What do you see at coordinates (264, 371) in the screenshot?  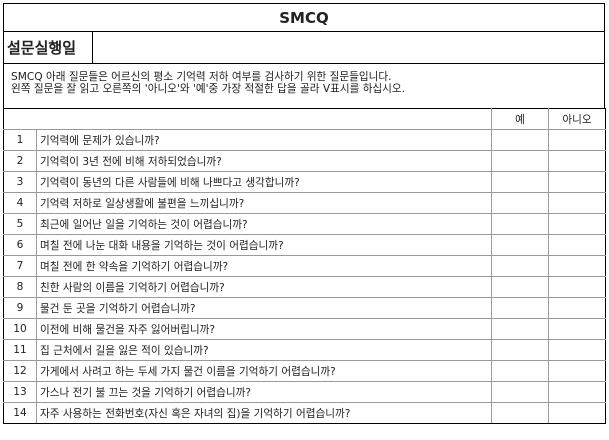 I see `question-text: 가게에서 사려고 하는 두세 가지 물건 이름을 기억하기 어렵습니까?` at bounding box center [264, 371].